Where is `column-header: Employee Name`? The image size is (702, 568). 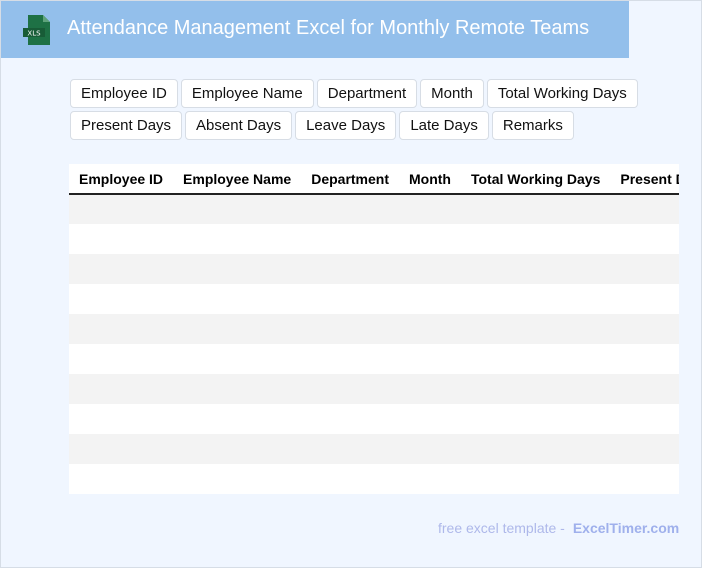 column-header: Employee Name is located at coordinates (237, 179).